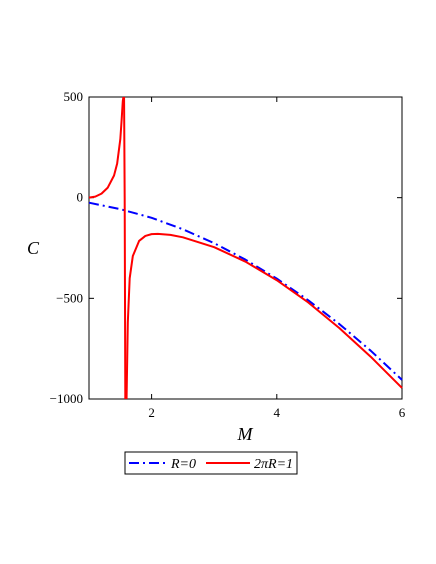 This screenshot has width=436, height=564. I want to click on y-tick-label: 0, so click(80, 197).